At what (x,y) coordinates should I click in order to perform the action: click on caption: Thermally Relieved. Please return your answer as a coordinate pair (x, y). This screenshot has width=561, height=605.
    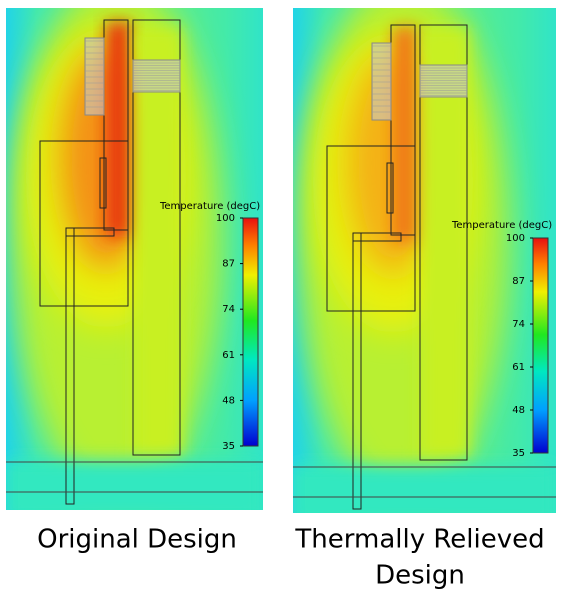
    Looking at the image, I should click on (419, 540).